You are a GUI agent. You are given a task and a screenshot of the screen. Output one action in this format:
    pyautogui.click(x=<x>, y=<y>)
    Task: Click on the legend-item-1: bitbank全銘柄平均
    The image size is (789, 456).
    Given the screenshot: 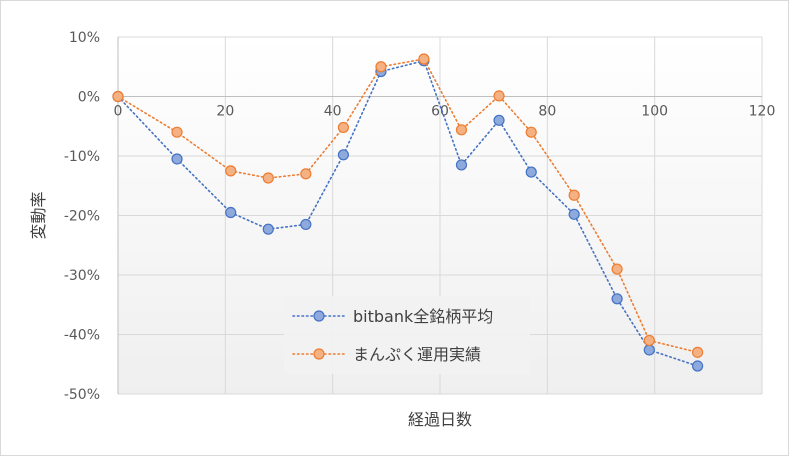 What is the action you would take?
    pyautogui.click(x=392, y=316)
    